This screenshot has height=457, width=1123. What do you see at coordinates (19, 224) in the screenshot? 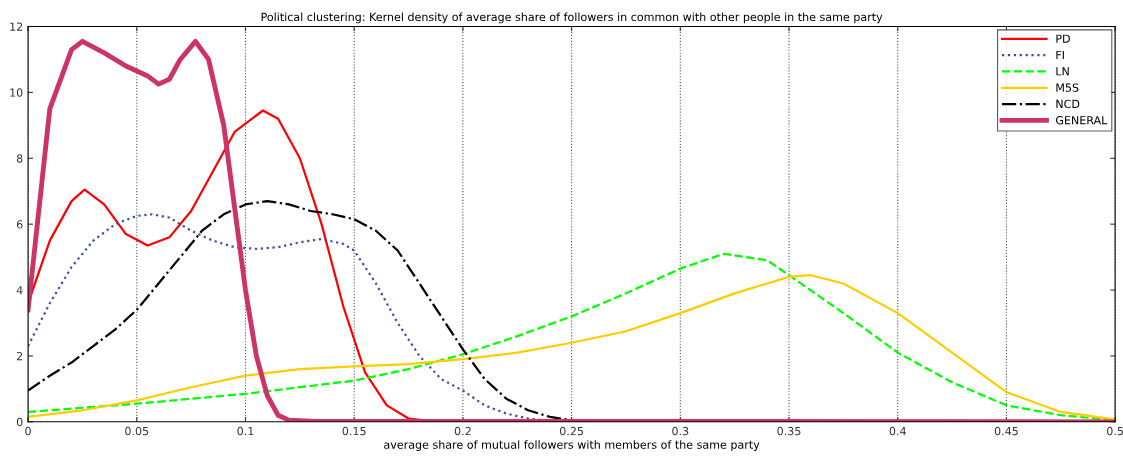
I see `y-tick-label: 6` at bounding box center [19, 224].